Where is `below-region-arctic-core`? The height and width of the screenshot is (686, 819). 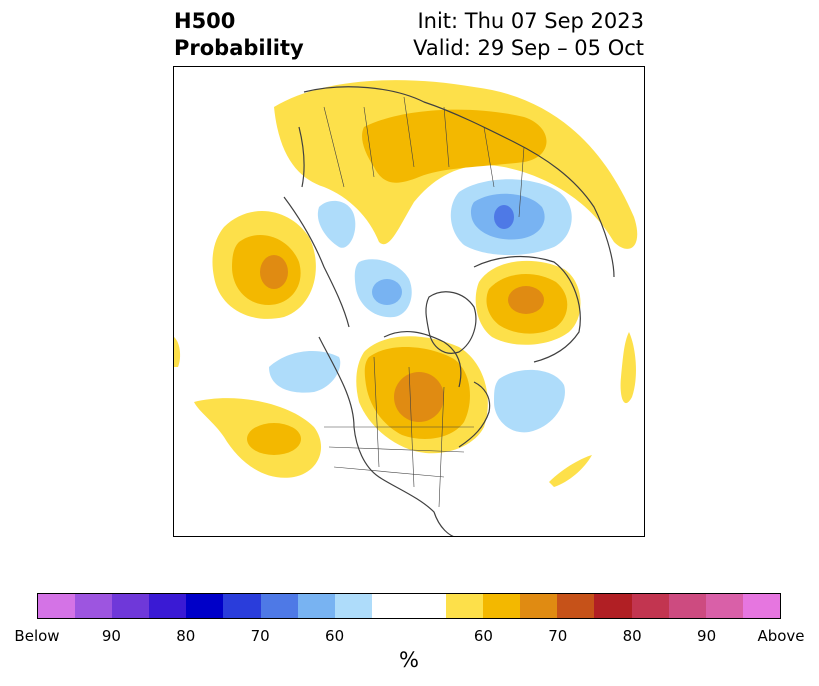
below-region-arctic-core is located at coordinates (504, 217).